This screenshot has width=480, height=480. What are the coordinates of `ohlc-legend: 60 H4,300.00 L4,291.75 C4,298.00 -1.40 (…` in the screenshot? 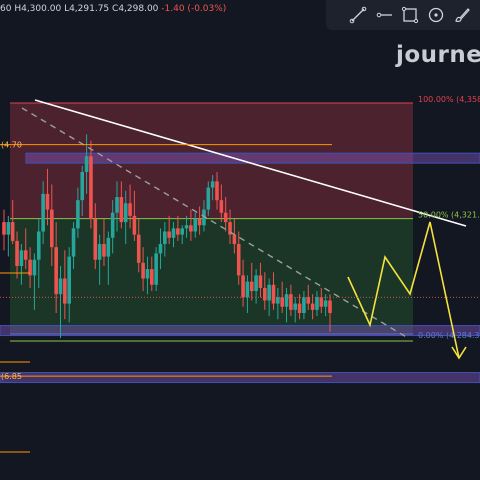 It's located at (113, 9).